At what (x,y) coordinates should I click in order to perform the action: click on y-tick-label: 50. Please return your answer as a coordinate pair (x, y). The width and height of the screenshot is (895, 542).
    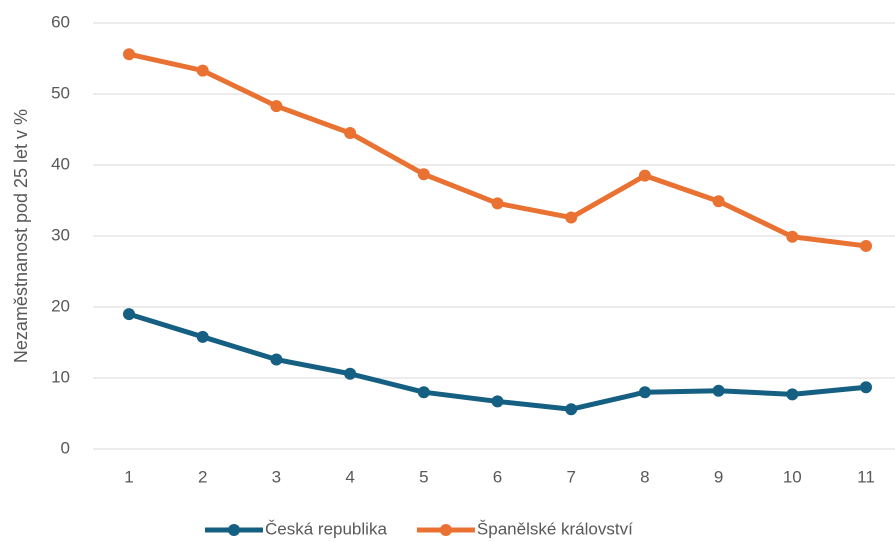
    Looking at the image, I should click on (60, 92).